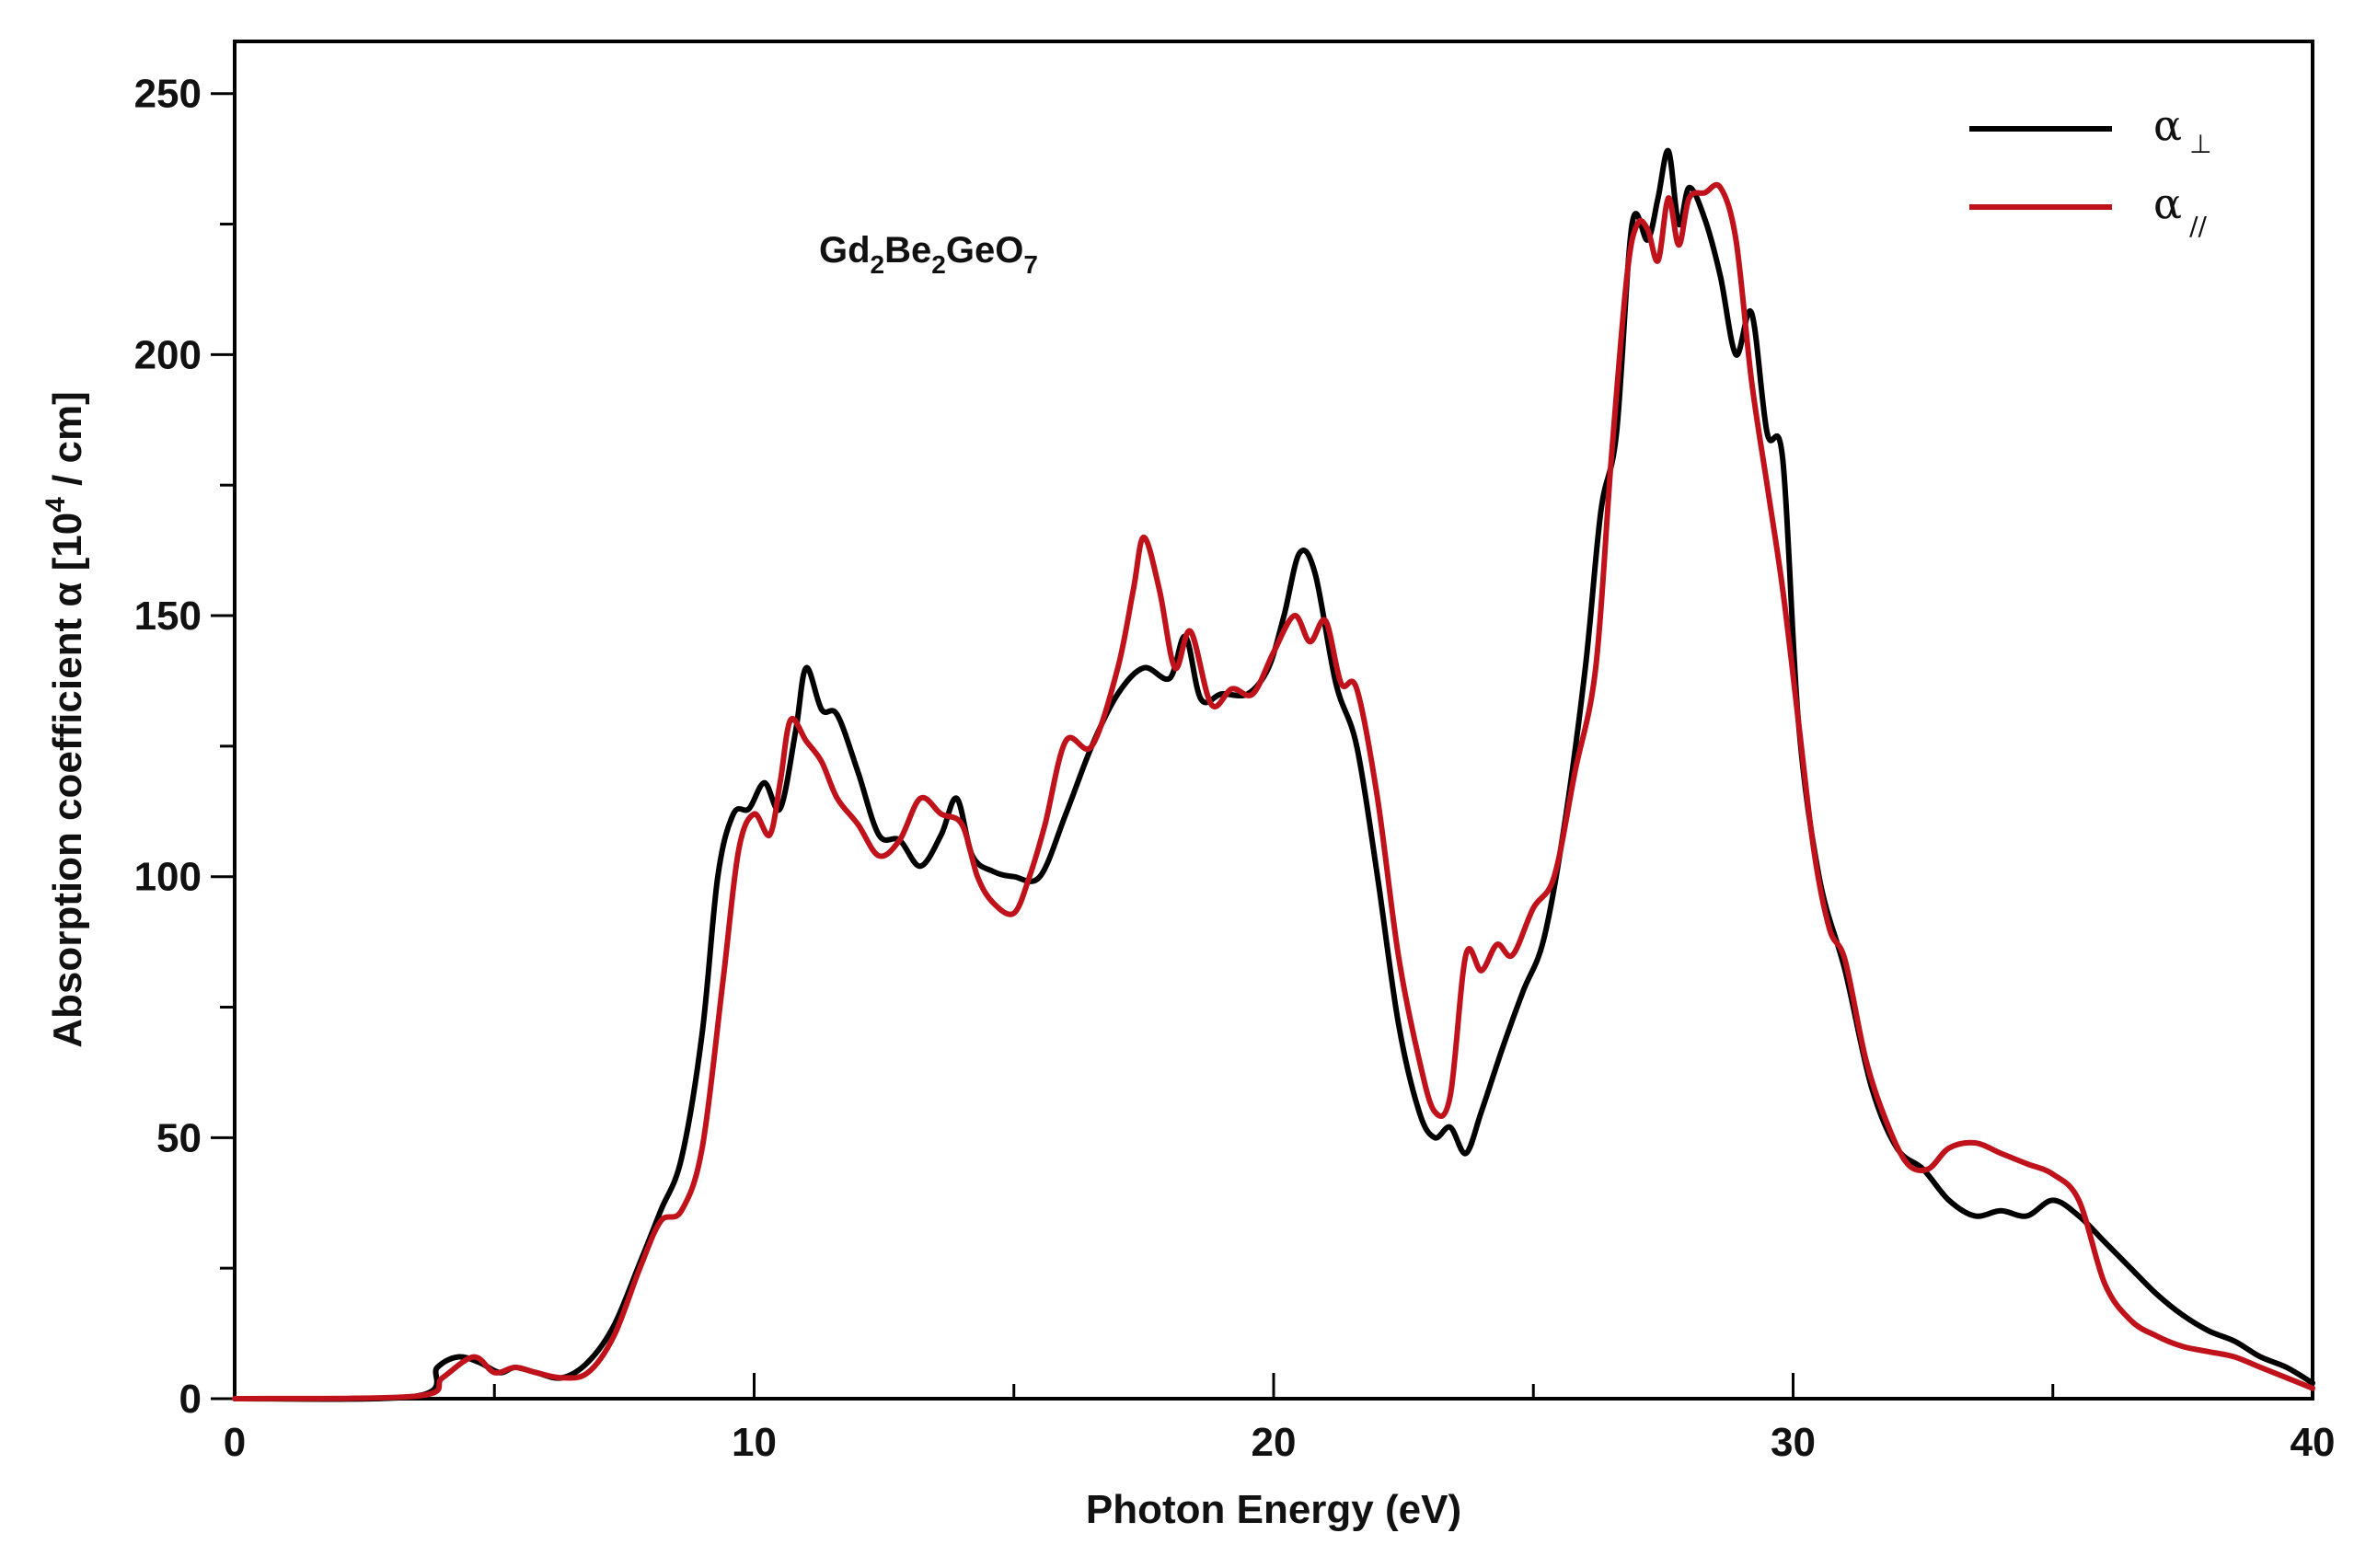  I want to click on y-axis-title-main: Absorption coefficient α [10, so click(67, 780).